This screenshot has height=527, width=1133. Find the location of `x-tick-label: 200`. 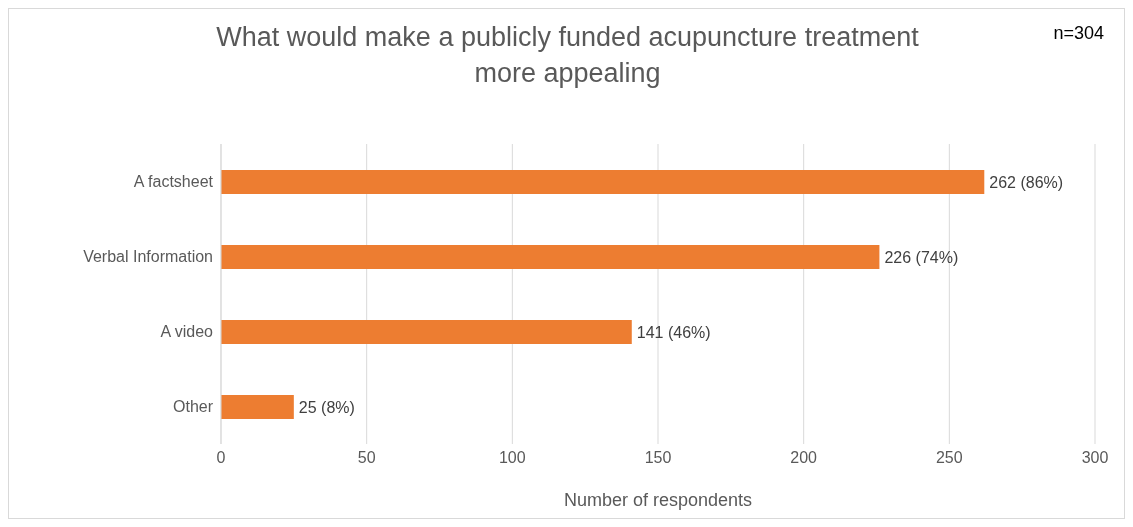

x-tick-label: 200 is located at coordinates (804, 458).